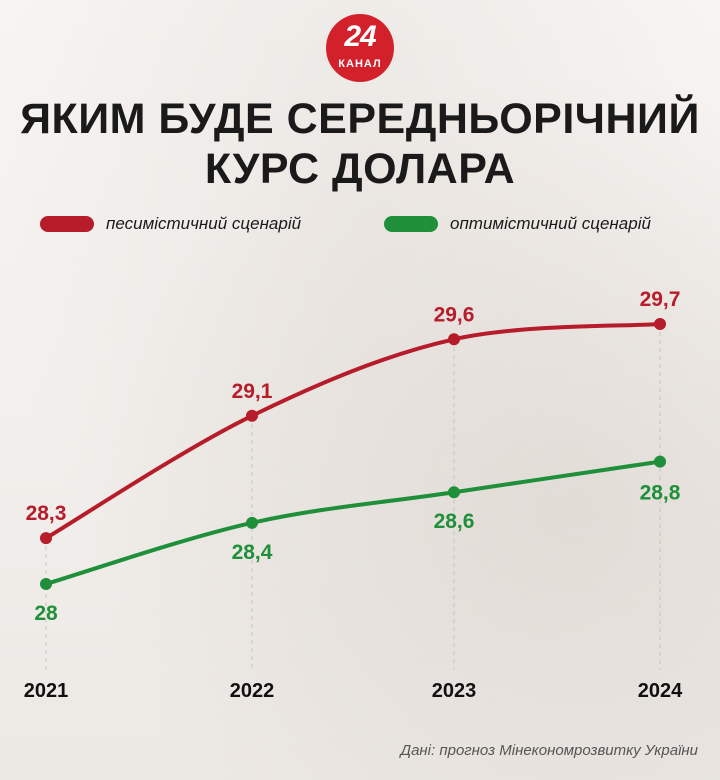 The width and height of the screenshot is (720, 780). What do you see at coordinates (46, 613) in the screenshot?
I see `data-label-optimistic-2021: 28` at bounding box center [46, 613].